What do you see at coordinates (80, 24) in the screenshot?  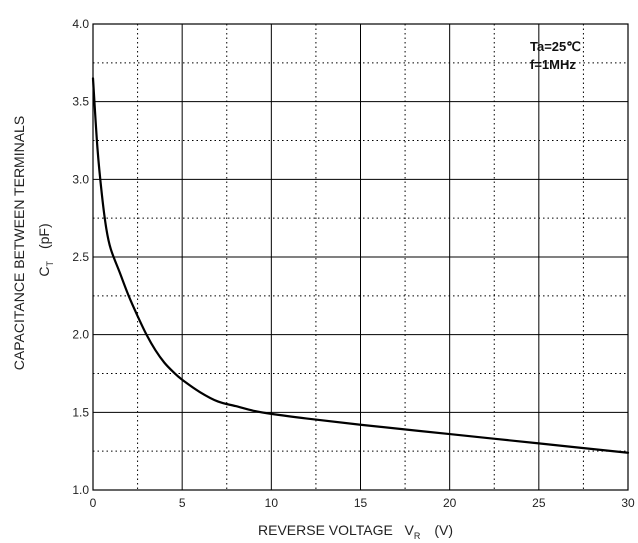 I see `y-tick-label: 4.0` at bounding box center [80, 24].